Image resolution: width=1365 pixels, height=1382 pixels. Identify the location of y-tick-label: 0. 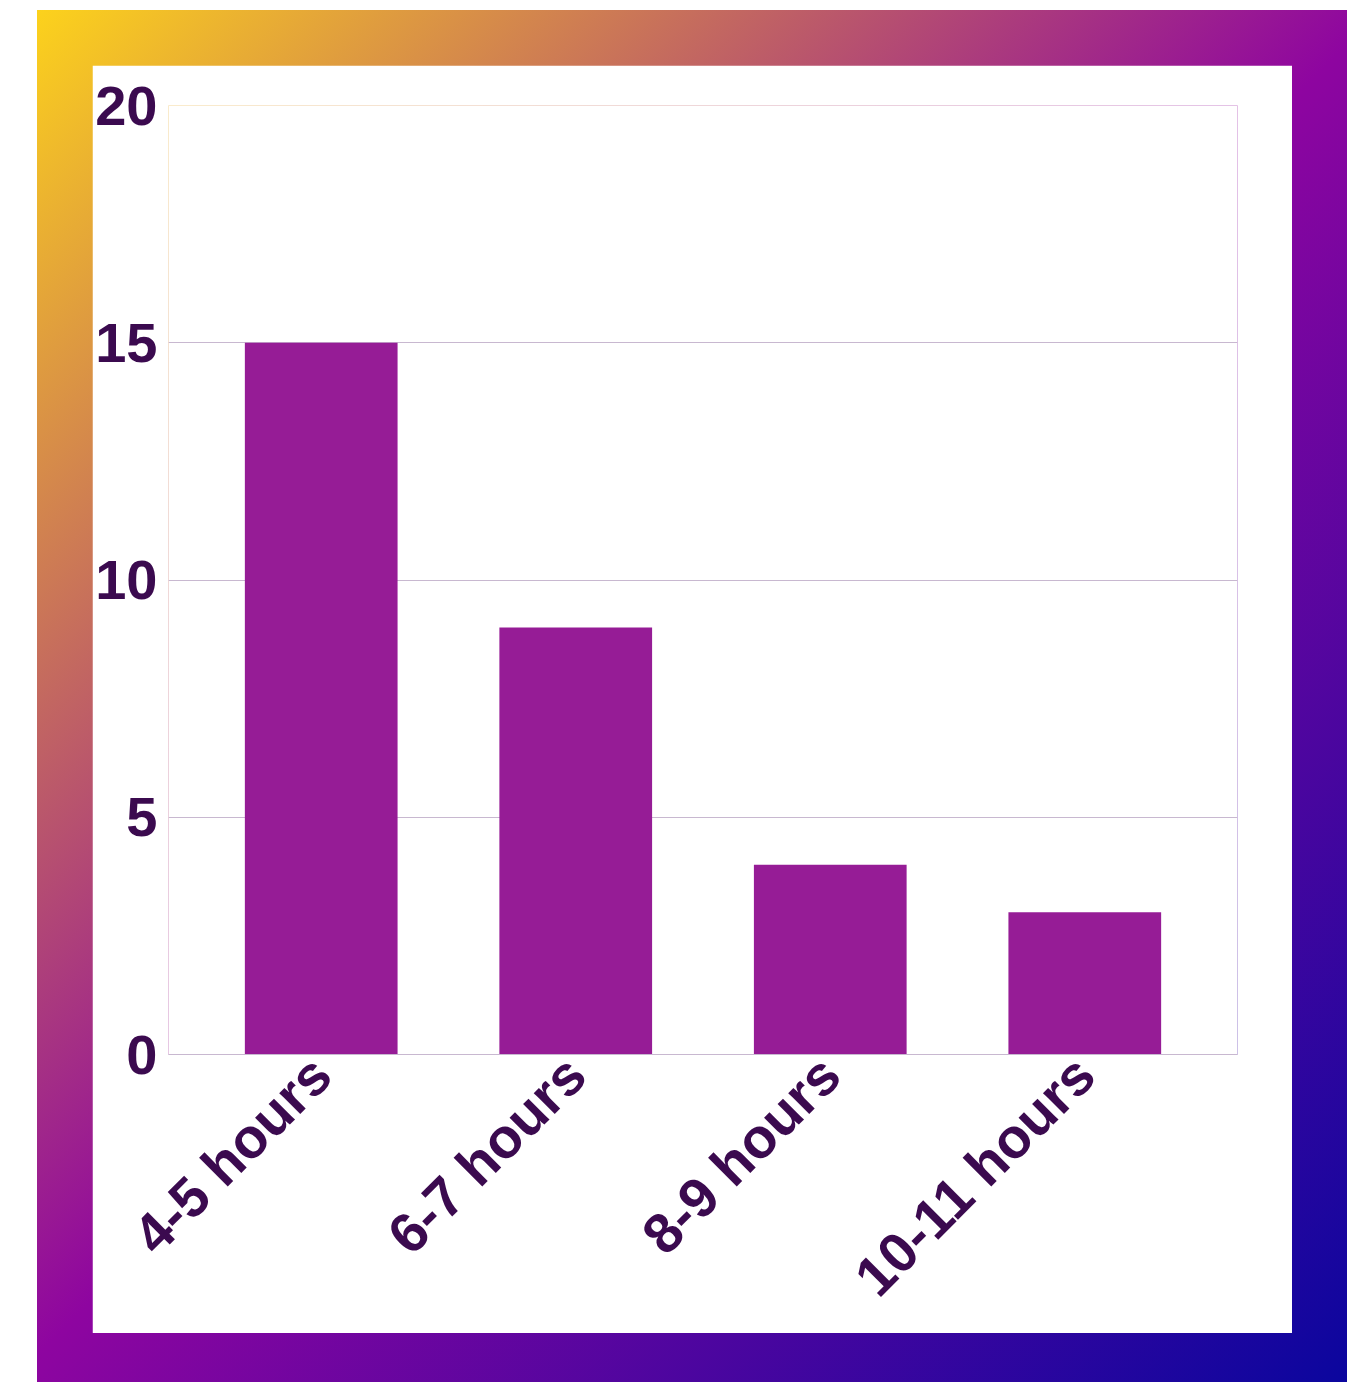
(142, 1054).